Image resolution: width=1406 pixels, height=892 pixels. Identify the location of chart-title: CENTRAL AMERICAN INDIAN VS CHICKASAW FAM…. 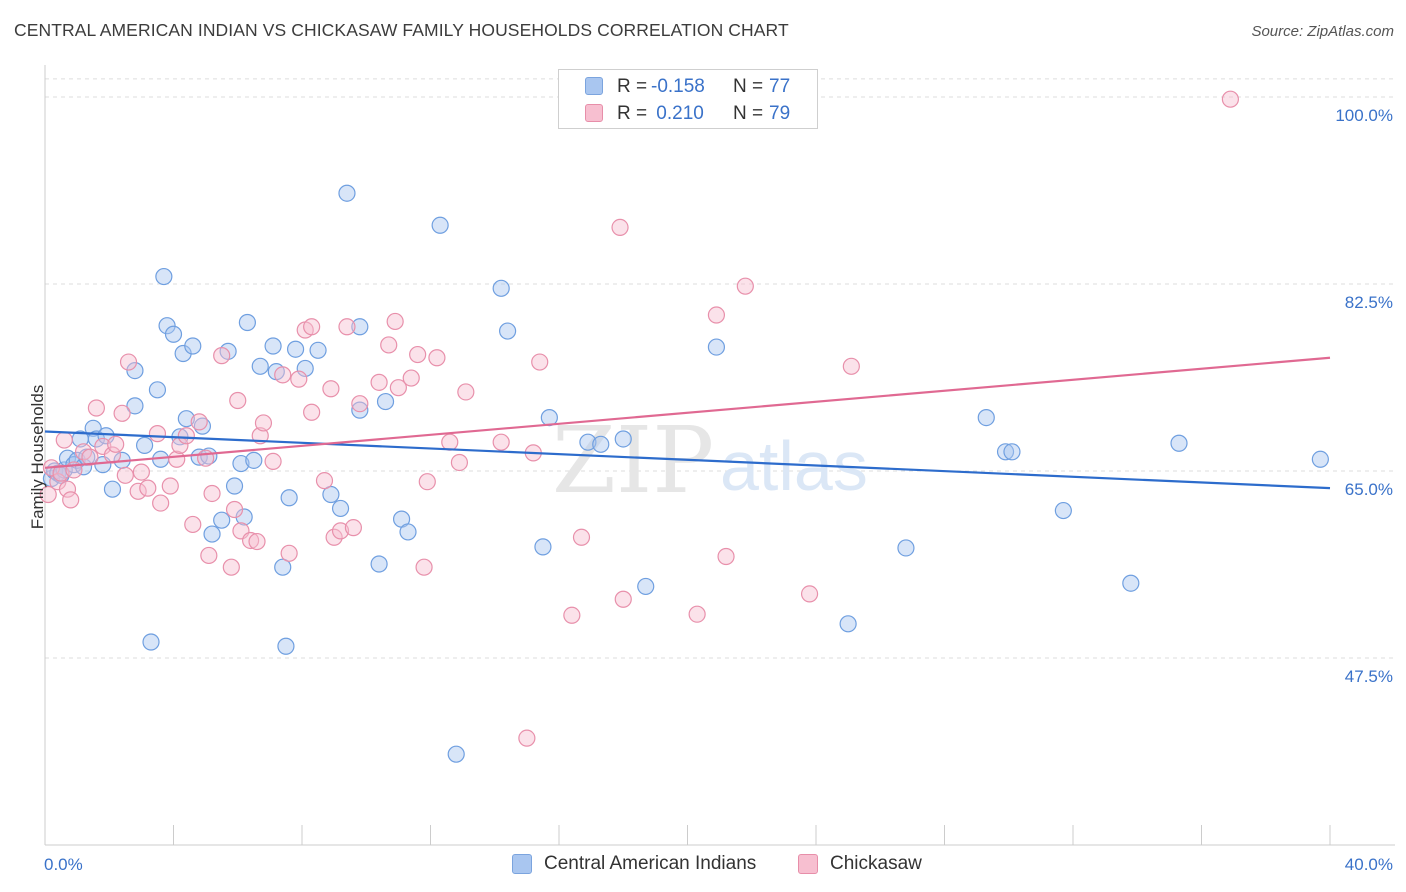
(401, 30).